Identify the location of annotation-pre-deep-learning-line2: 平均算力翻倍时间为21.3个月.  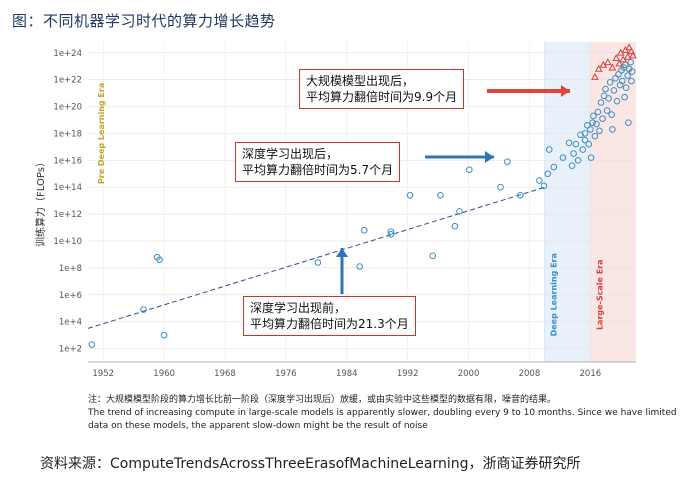
(329, 324).